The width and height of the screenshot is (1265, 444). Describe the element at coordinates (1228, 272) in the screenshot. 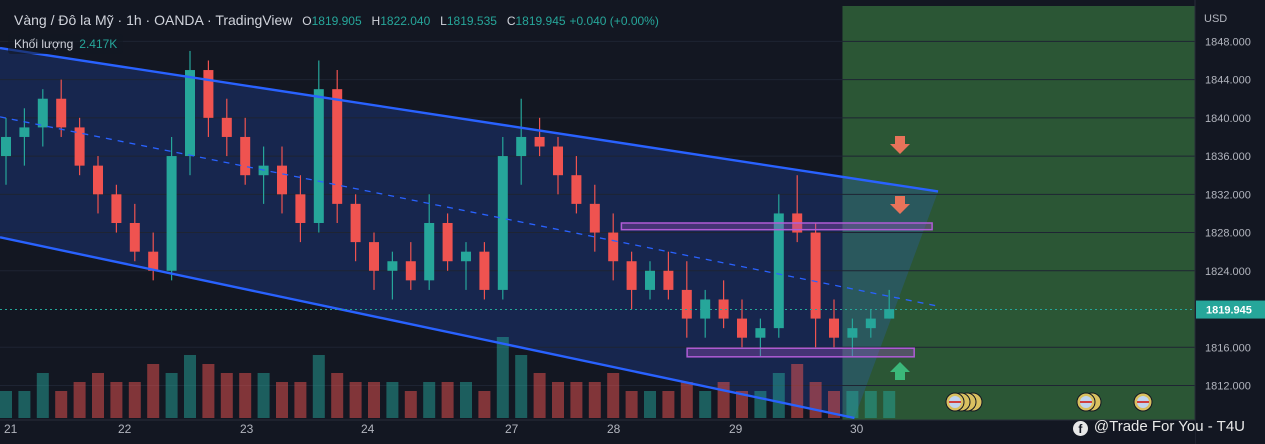

I see `y-tick-label: 1824.000` at that location.